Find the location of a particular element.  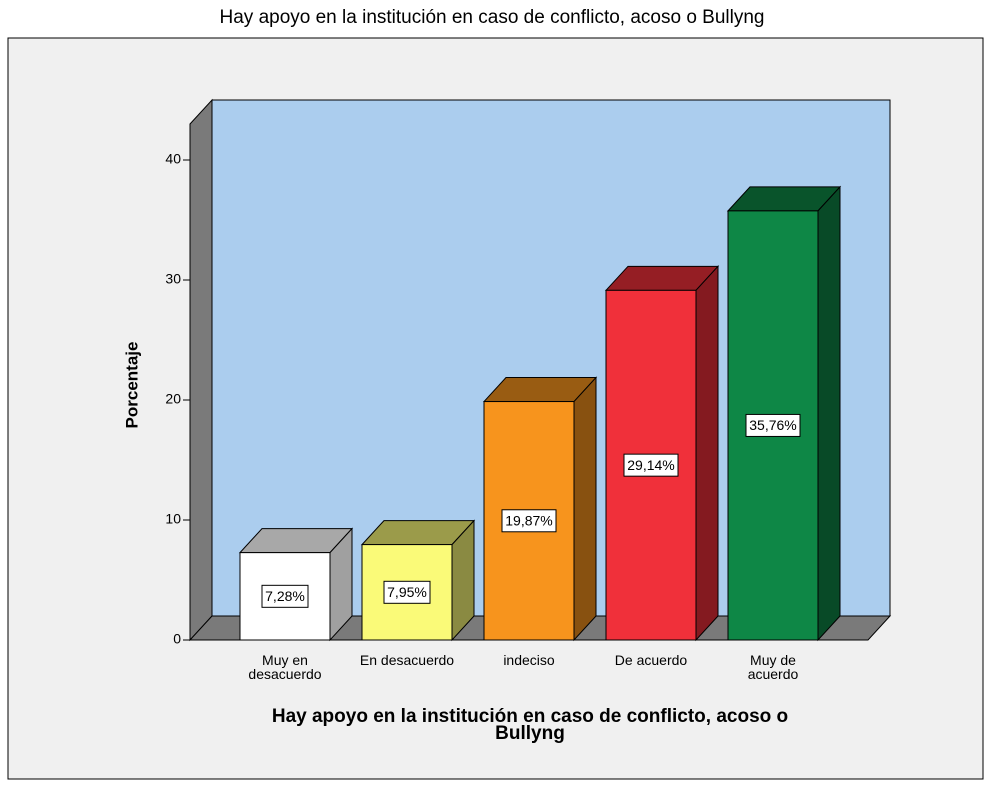

x-tick-label: Muy de acuerdo is located at coordinates (773, 667).